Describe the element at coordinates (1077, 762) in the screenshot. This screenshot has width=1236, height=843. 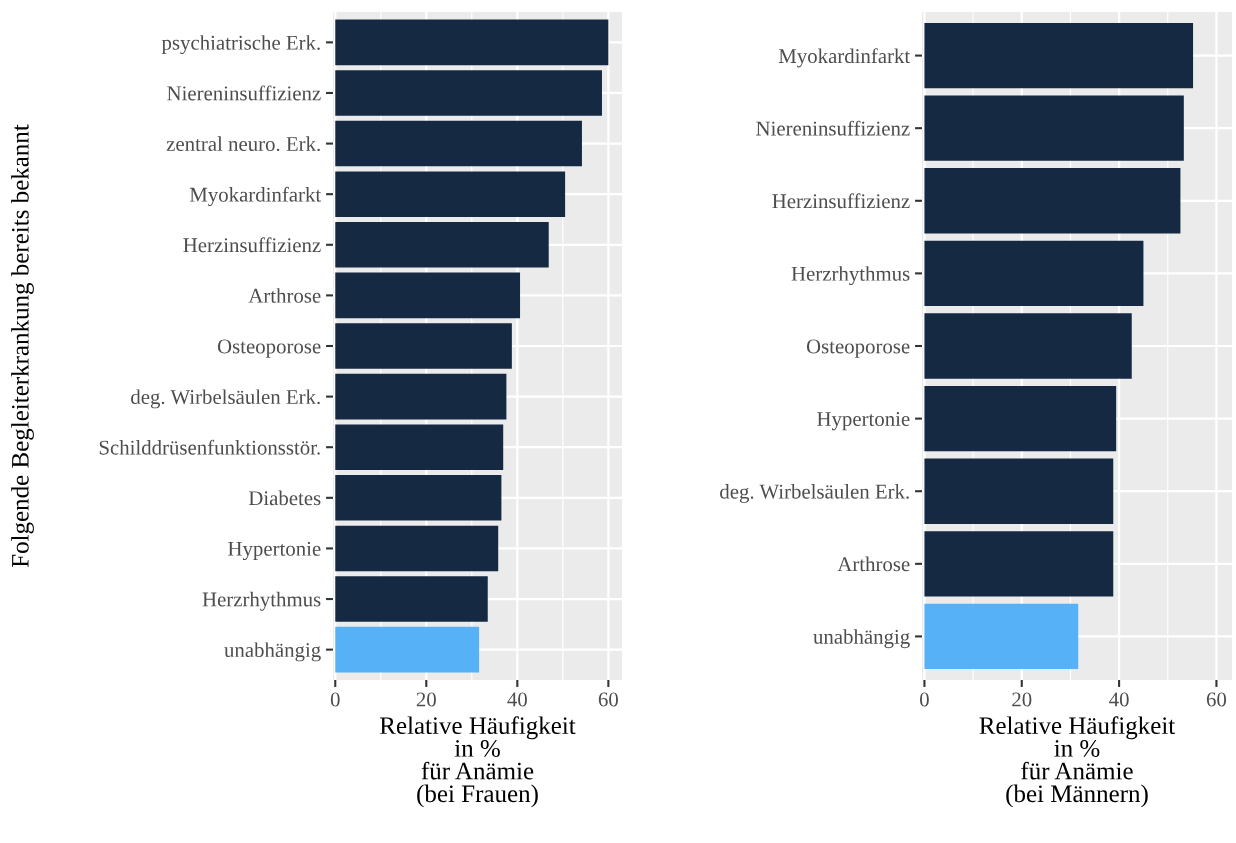
I see `x-axis-title: Relative Häufigkeit in % für Anämie (bei Männern)` at that location.